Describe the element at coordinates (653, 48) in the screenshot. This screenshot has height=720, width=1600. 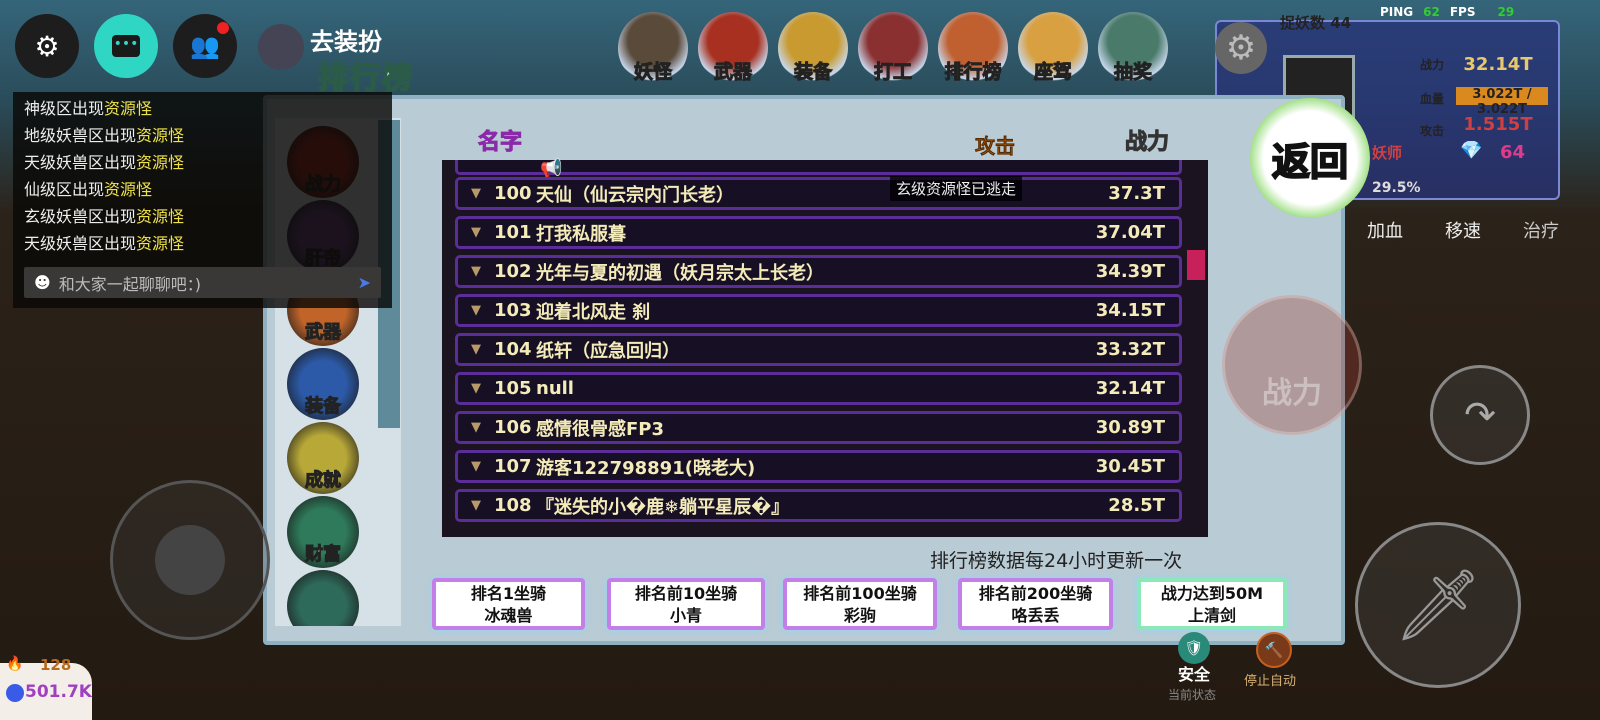
I see `menu-0: 妖怪` at that location.